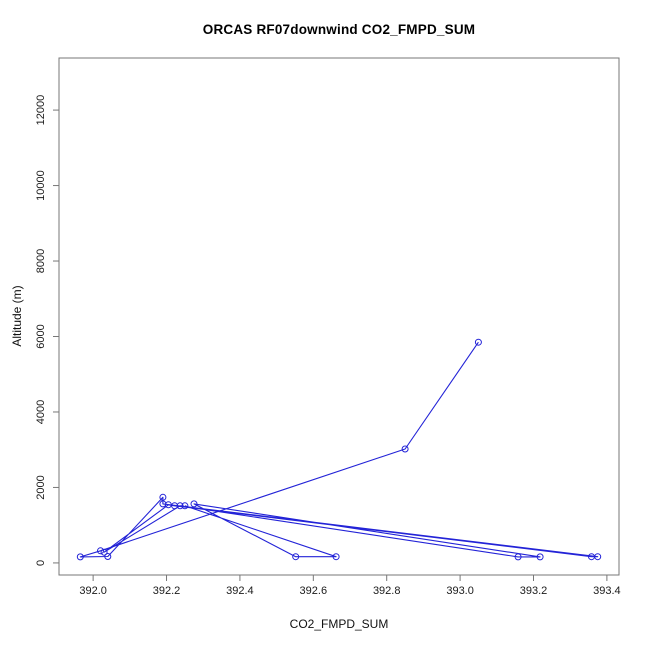 This screenshot has width=650, height=650. What do you see at coordinates (167, 591) in the screenshot?
I see `x-tick-label: 392.2` at bounding box center [167, 591].